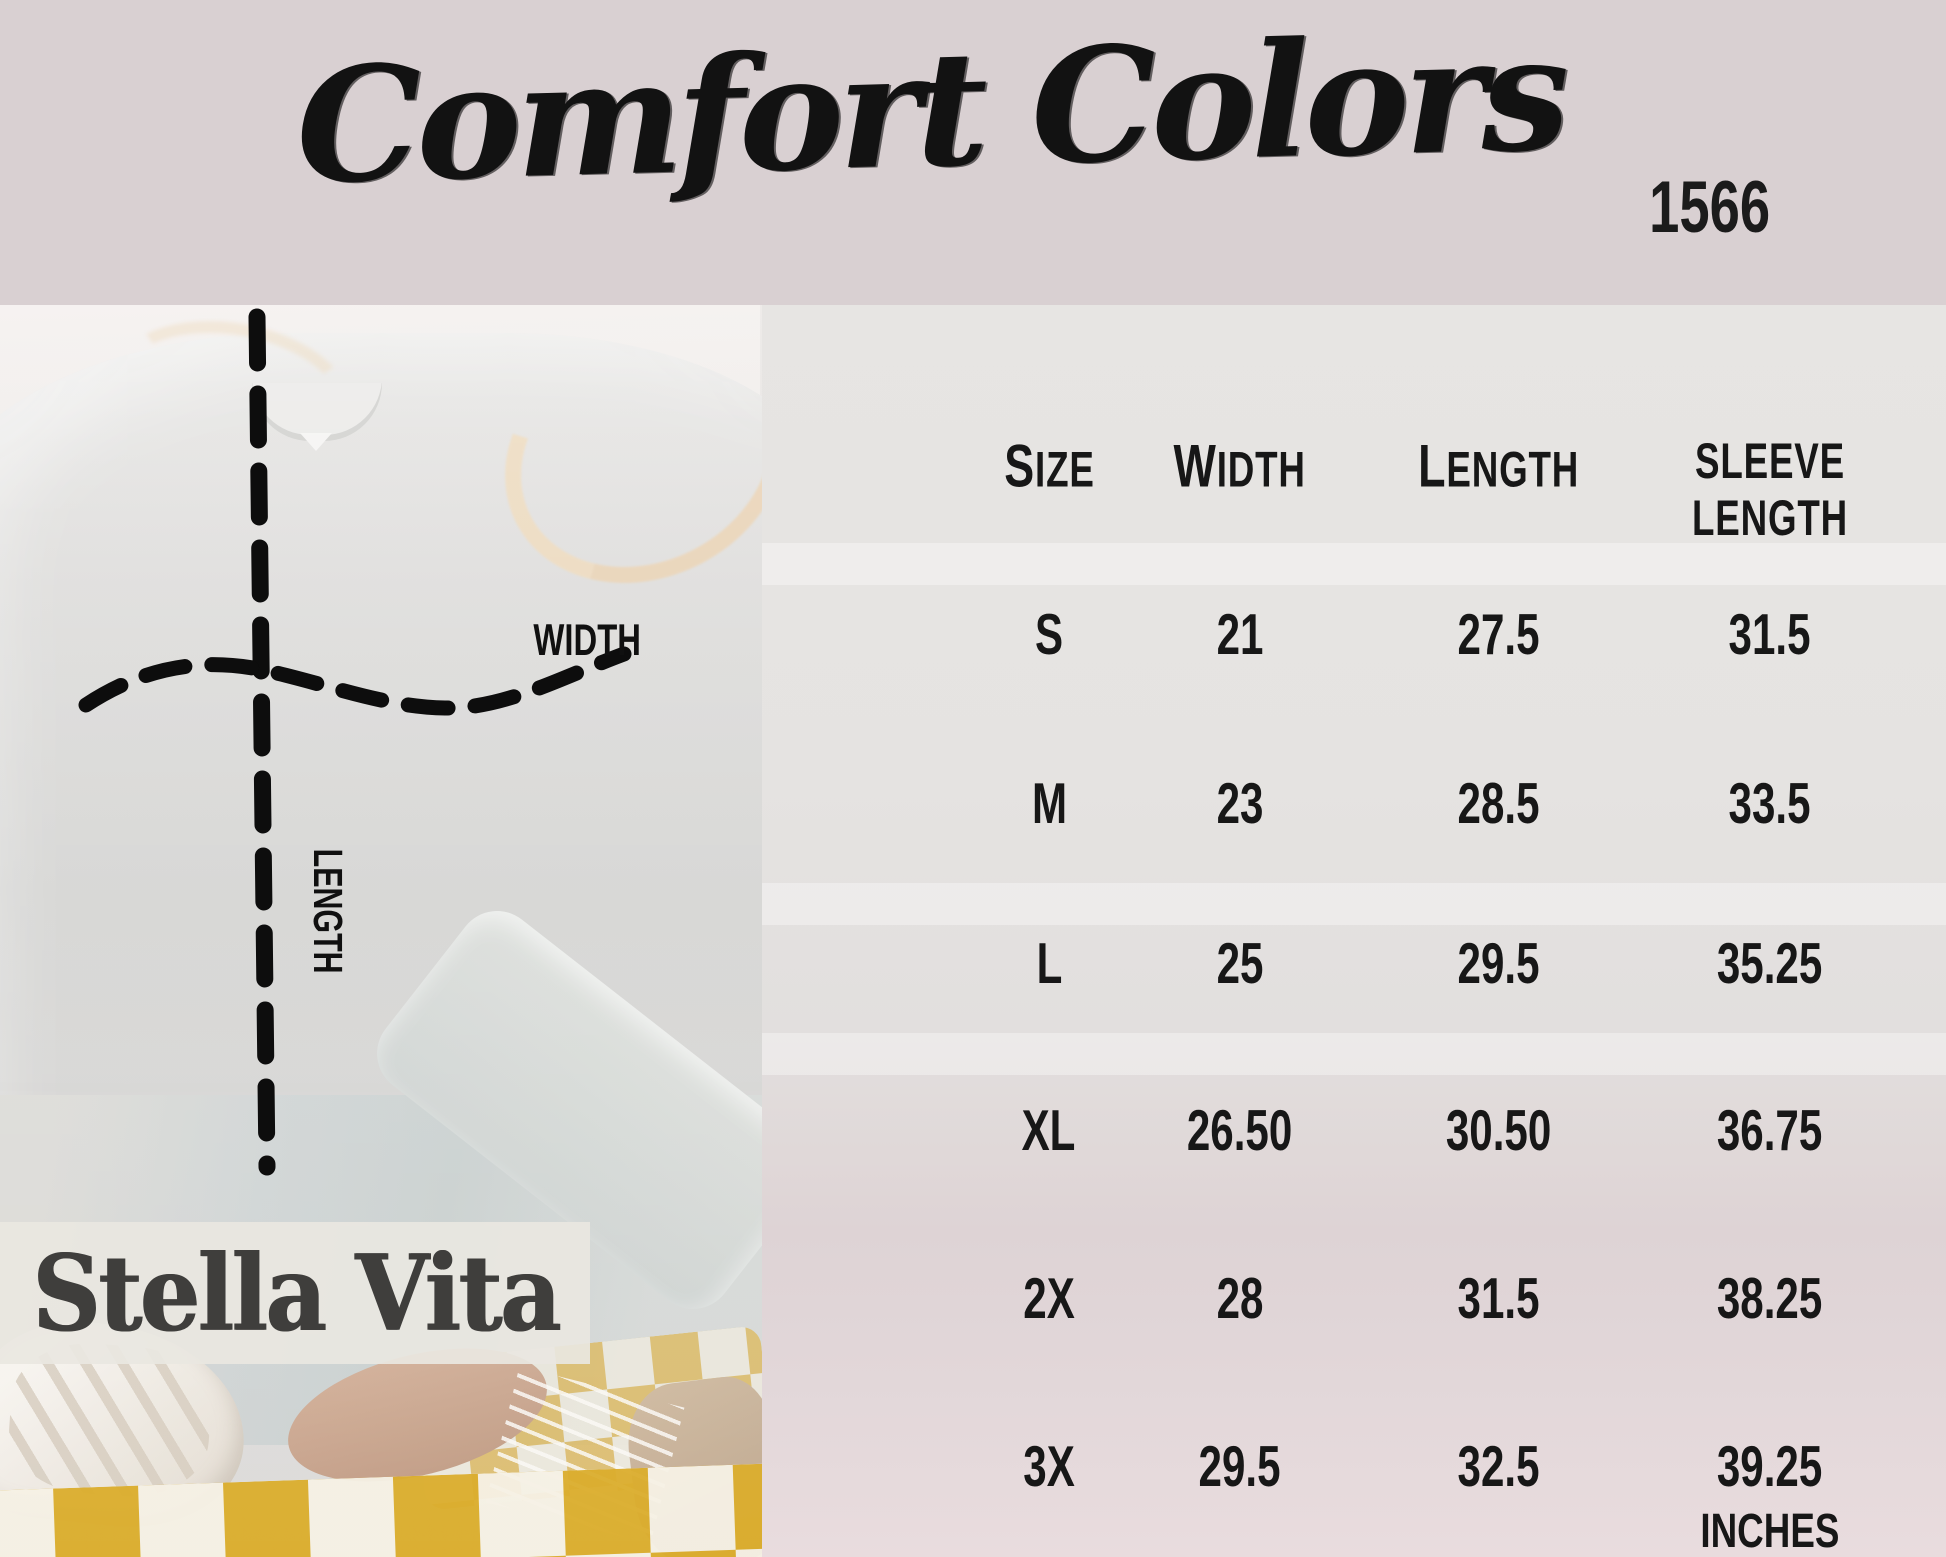 This screenshot has width=1946, height=1557. Describe the element at coordinates (1239, 1467) in the screenshot. I see `cell-width: 29.5` at that location.